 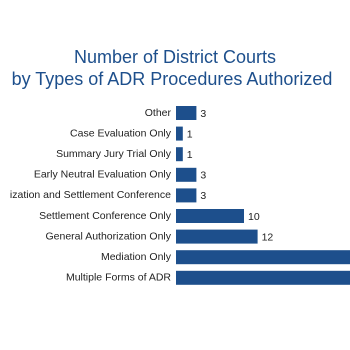 What do you see at coordinates (172, 79) in the screenshot?
I see `chart-title: by Types of ADR Procedures Authorized` at bounding box center [172, 79].